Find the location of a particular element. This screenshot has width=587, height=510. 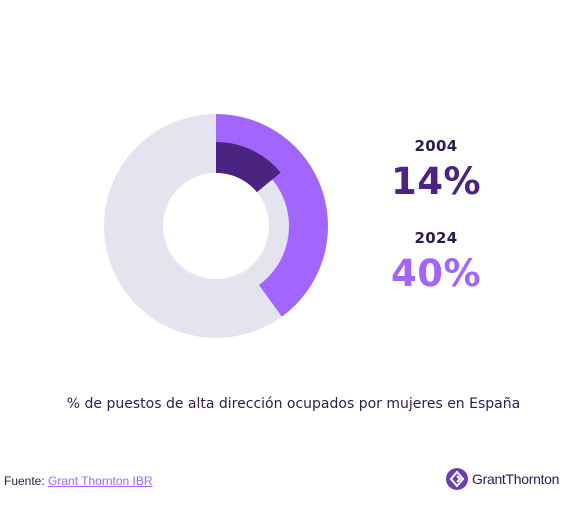

source-note: Fuente: Grant Thornton IBR is located at coordinates (78, 481).